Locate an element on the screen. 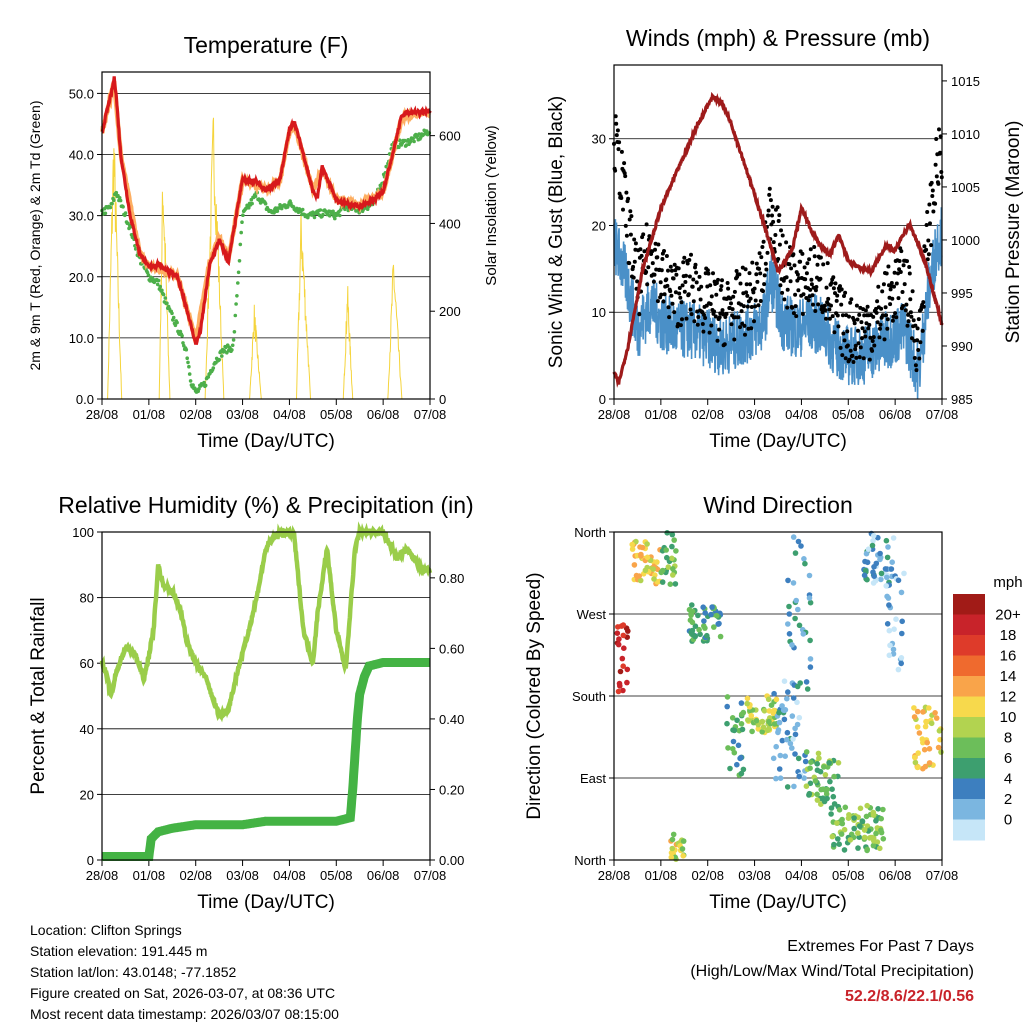 Image resolution: width=1024 pixels, height=1025 pixels. y-axis-label: Sonic Wind & Gust (Blue, Black) is located at coordinates (556, 232).